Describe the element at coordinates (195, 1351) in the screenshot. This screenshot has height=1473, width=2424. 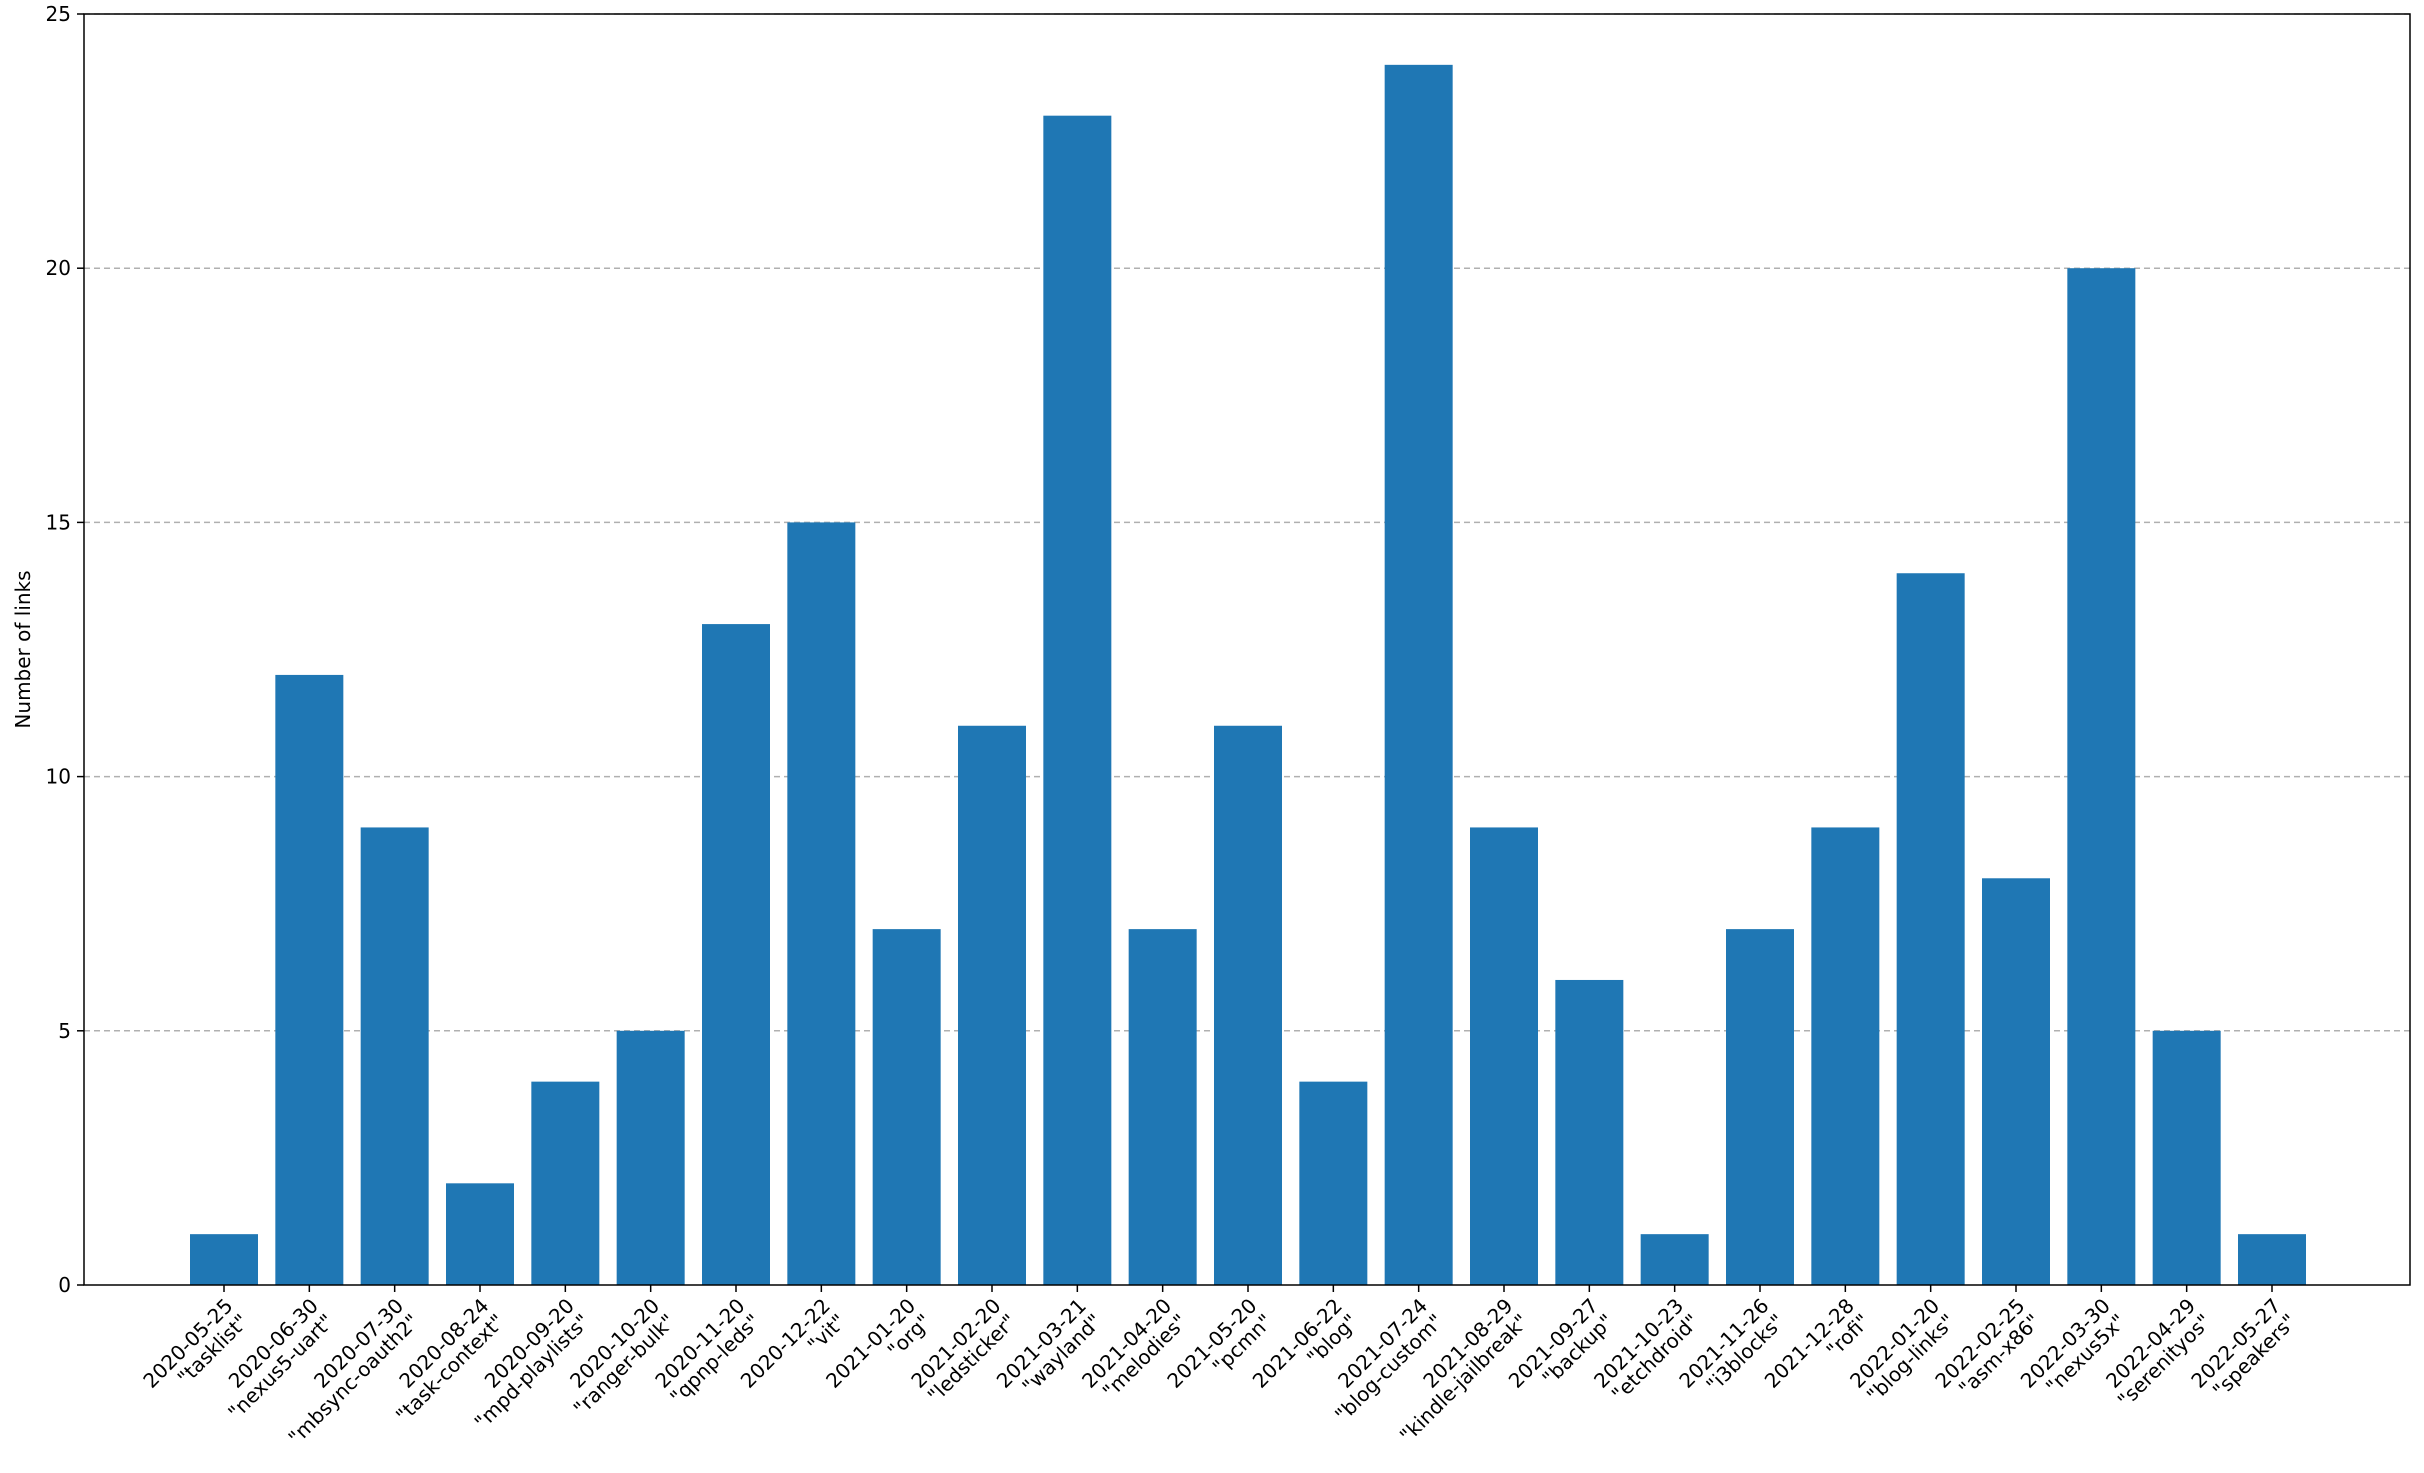
I see `x-tick-label: 2020-05-25"tasklist"` at that location.